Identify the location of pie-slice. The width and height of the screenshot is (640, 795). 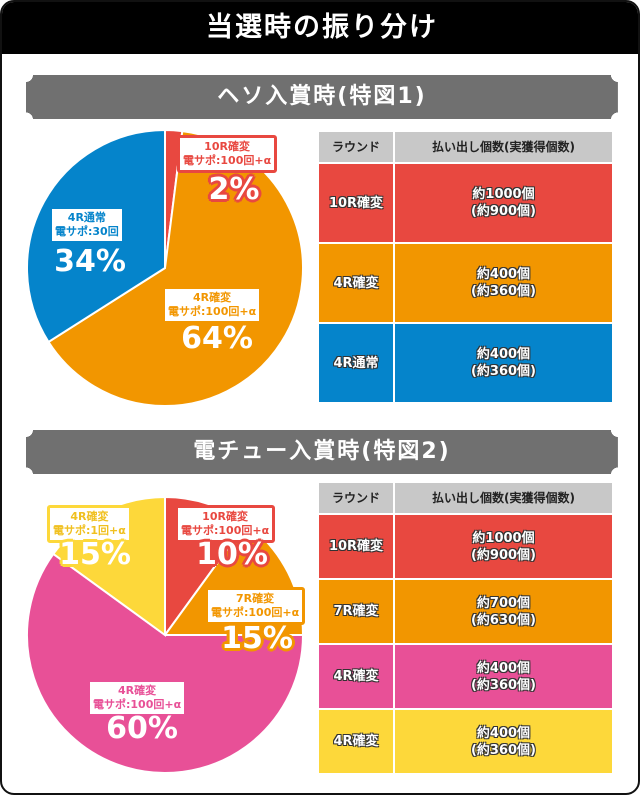
(165, 663).